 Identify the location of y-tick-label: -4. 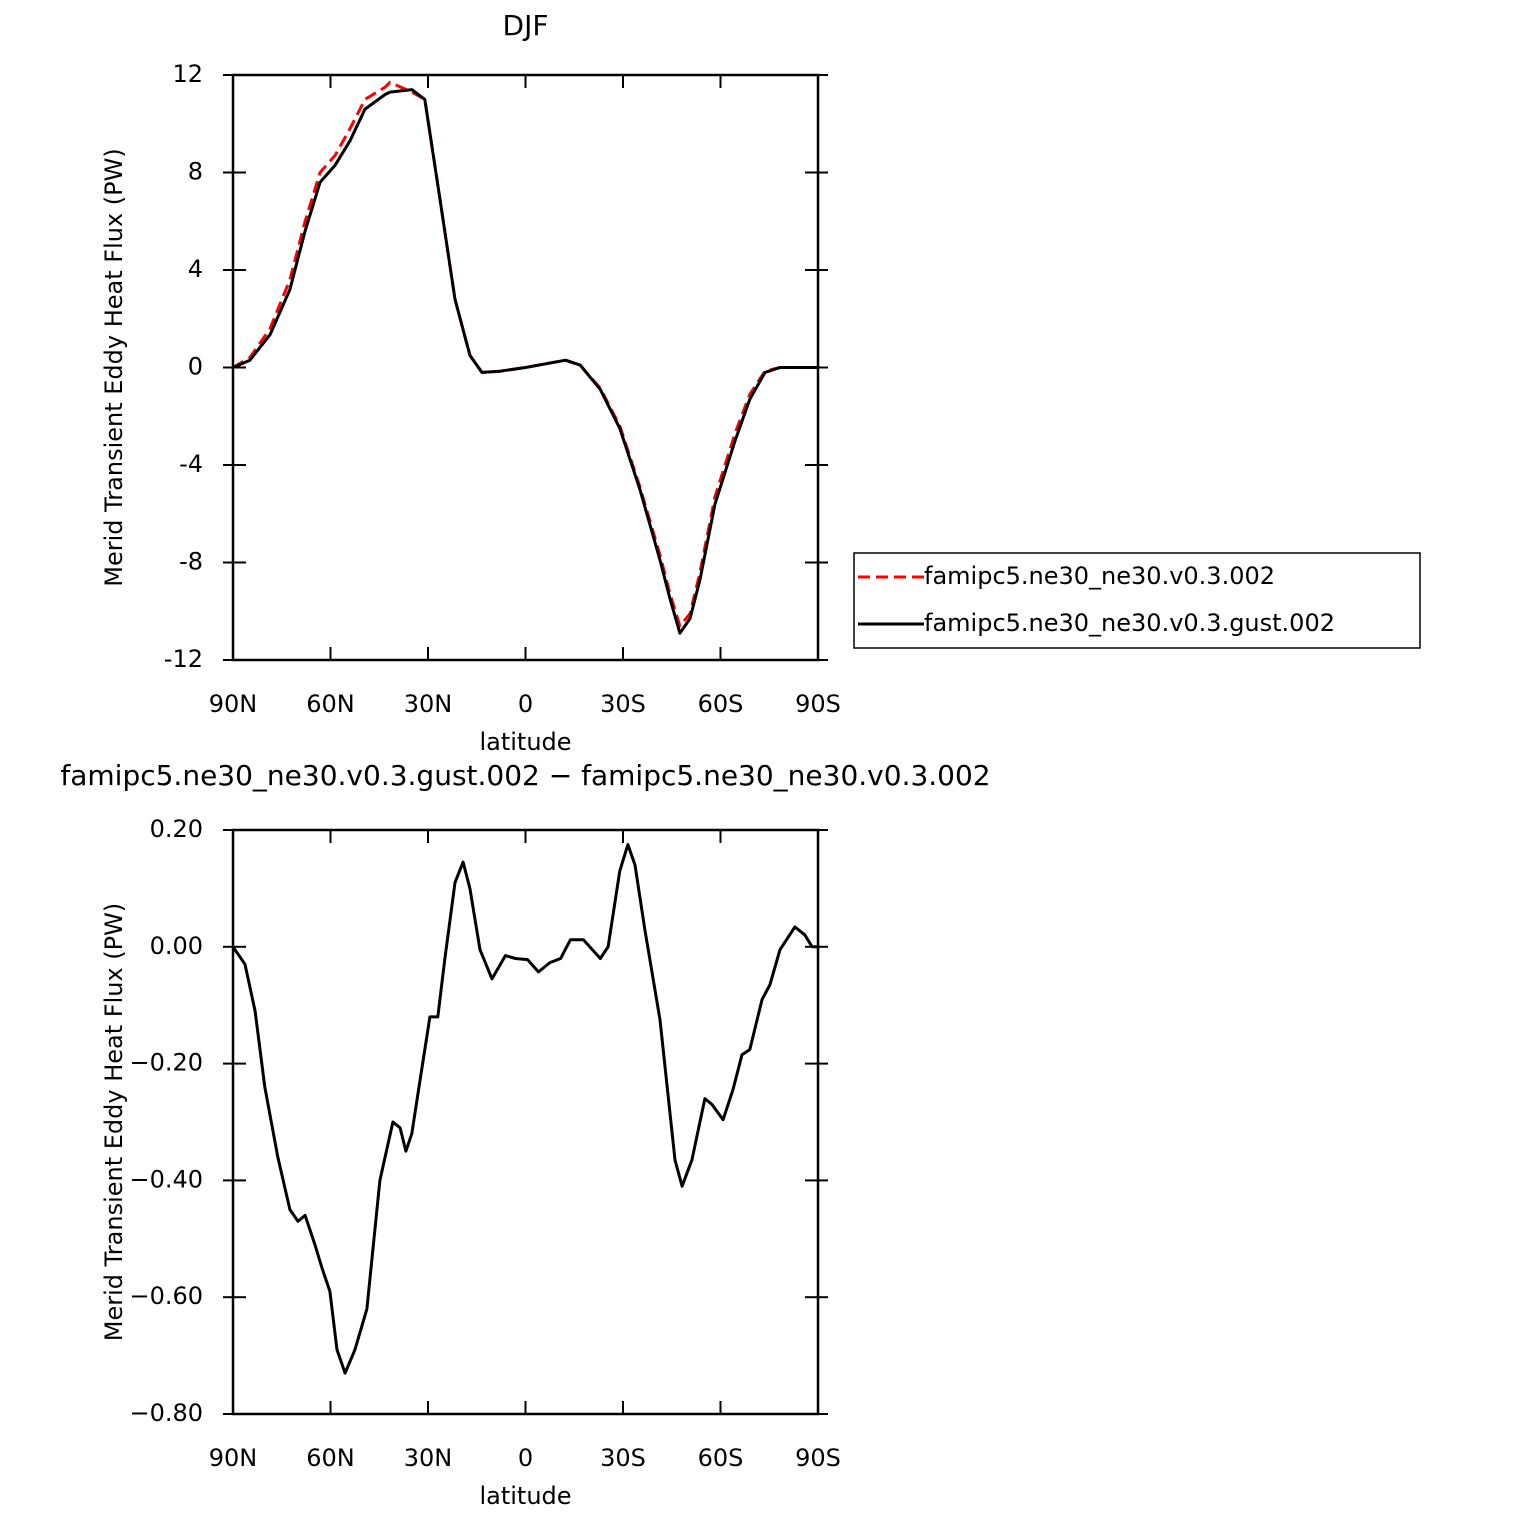
(191, 464).